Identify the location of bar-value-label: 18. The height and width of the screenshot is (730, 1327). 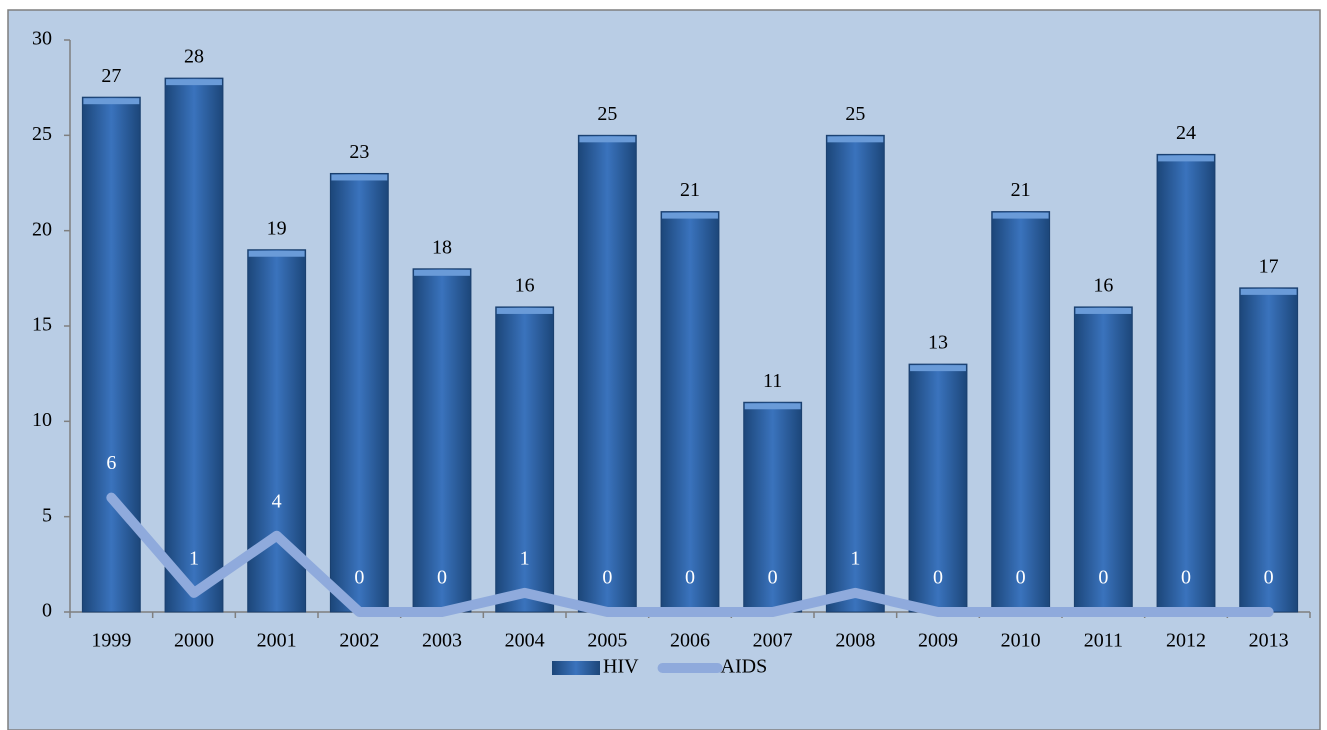
(442, 247).